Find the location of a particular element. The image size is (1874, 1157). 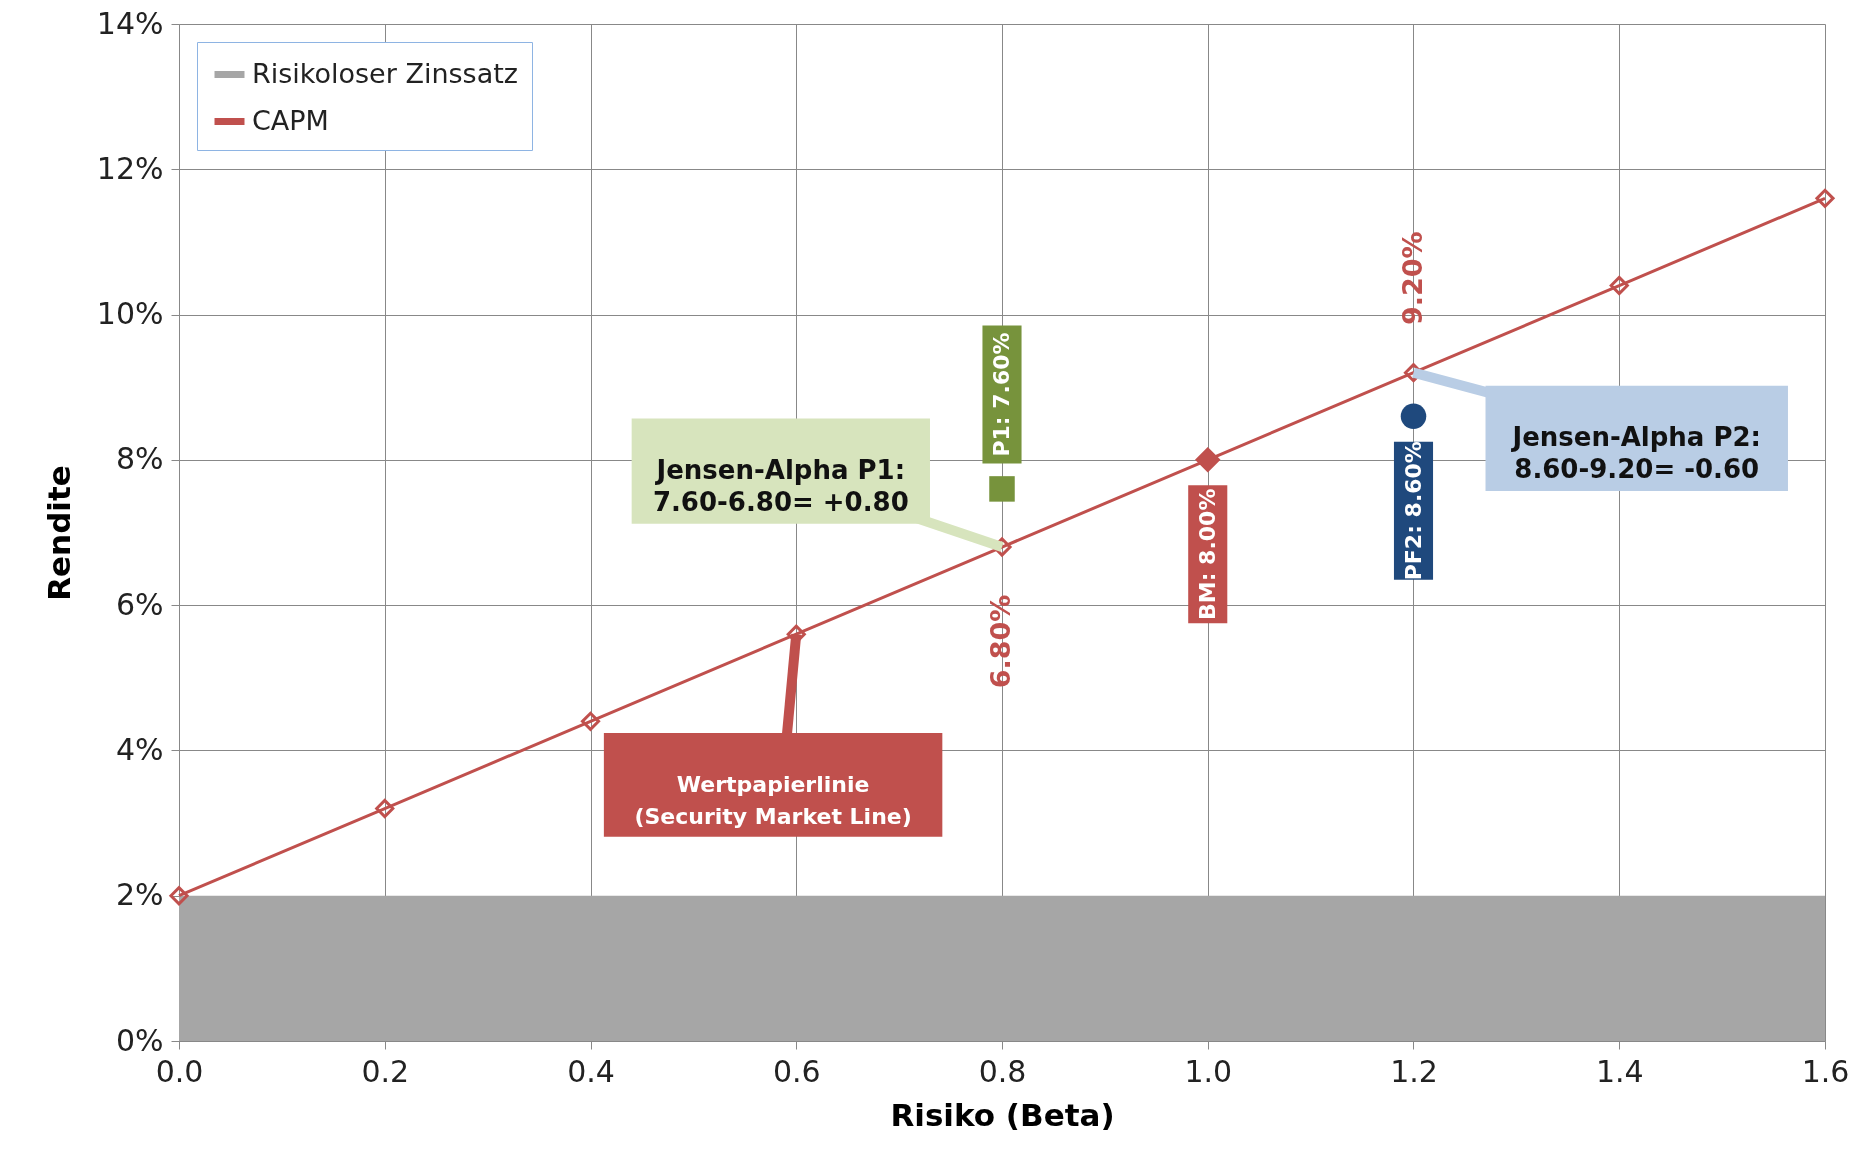

legend-label: CAPM is located at coordinates (290, 120).